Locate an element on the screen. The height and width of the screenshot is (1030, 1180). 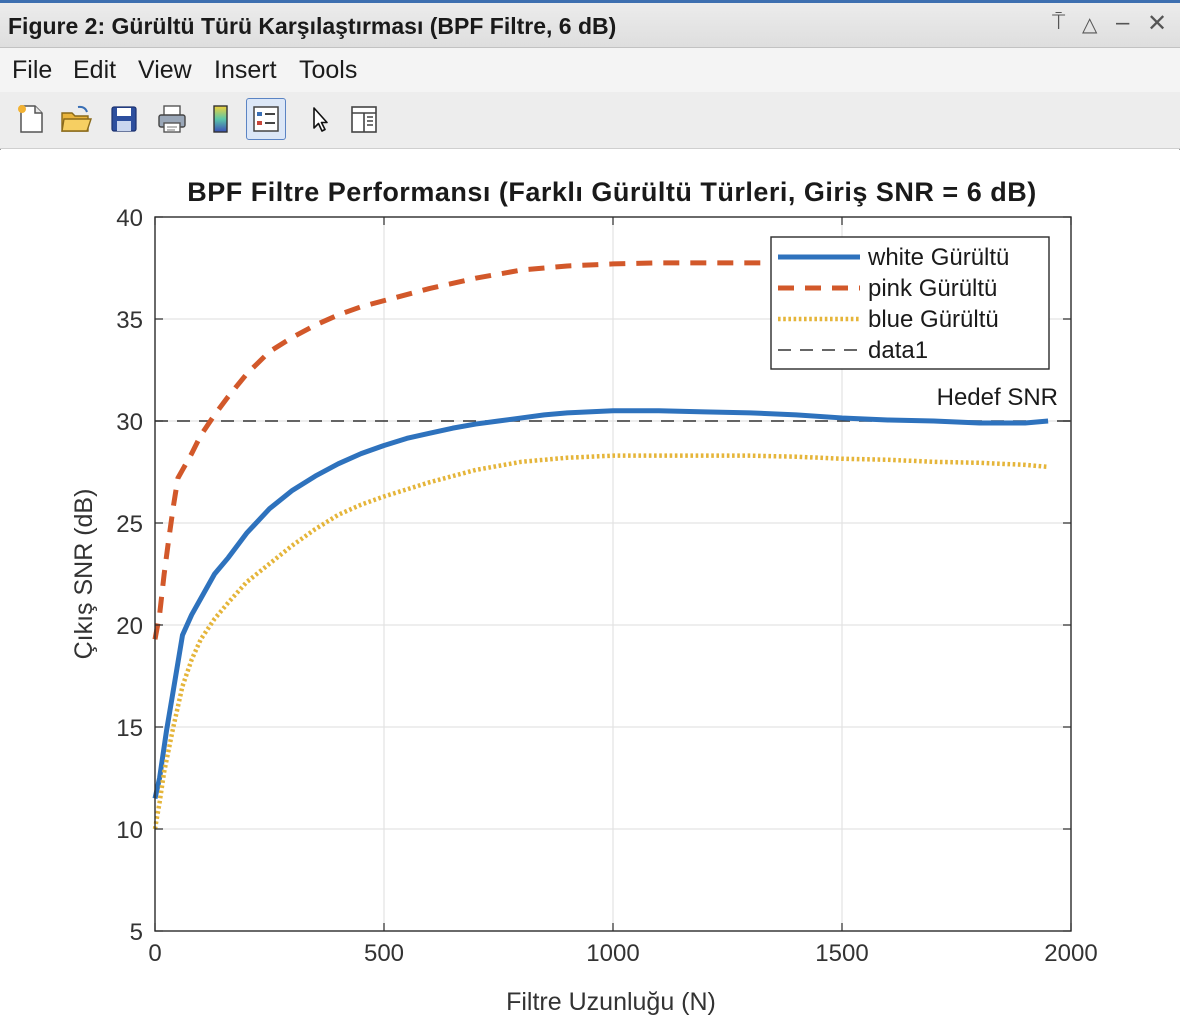
save-button is located at coordinates (124, 119).